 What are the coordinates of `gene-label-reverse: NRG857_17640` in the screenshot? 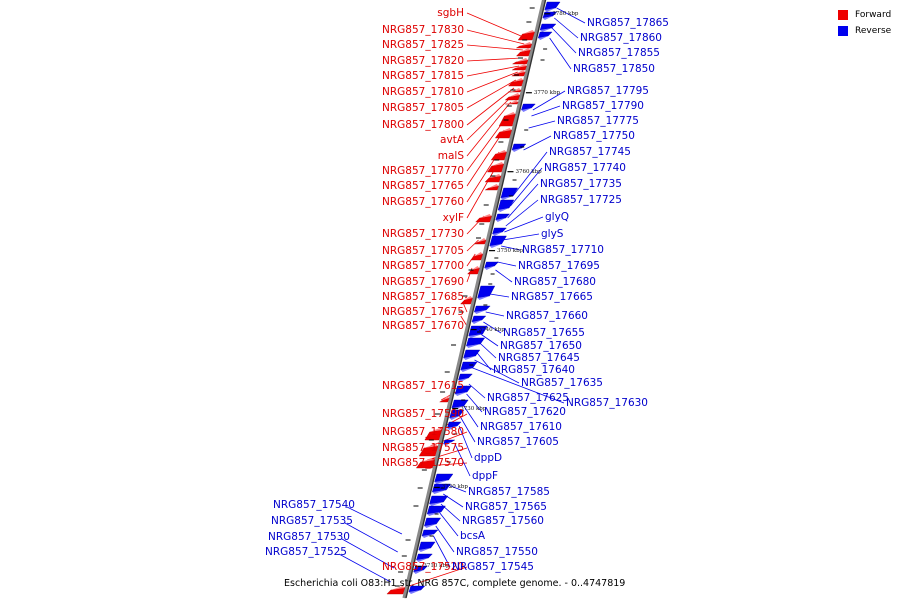 It's located at (534, 370).